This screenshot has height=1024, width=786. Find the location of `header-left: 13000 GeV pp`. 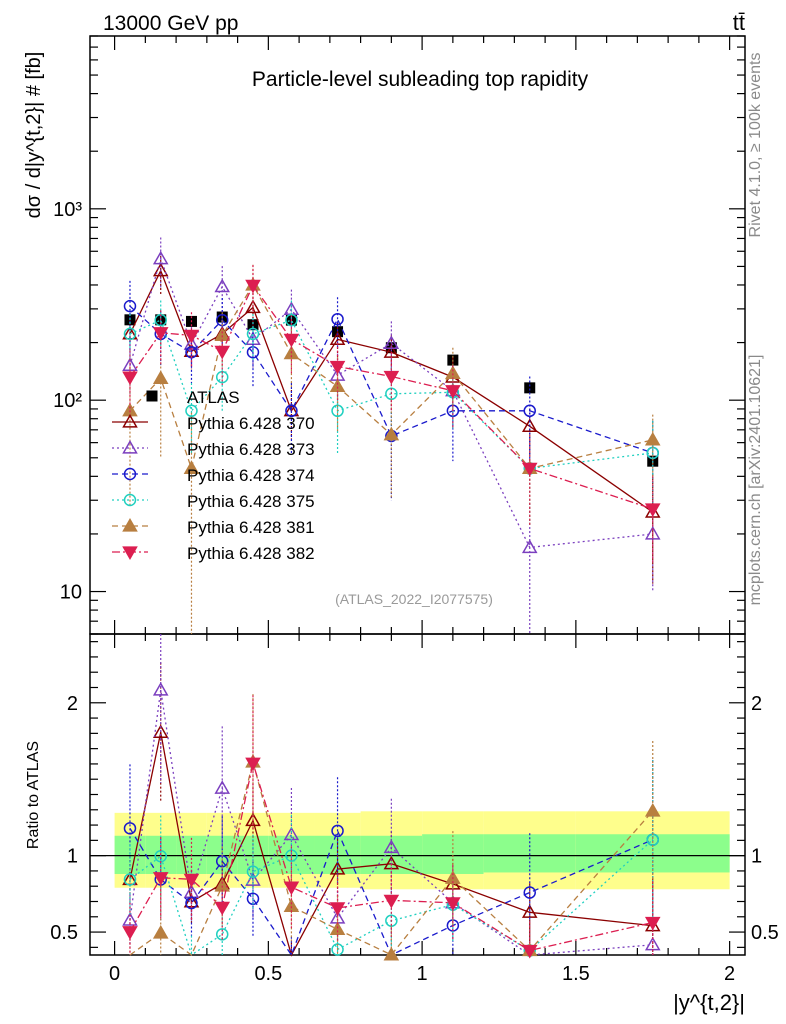

header-left: 13000 GeV pp is located at coordinates (170, 23).